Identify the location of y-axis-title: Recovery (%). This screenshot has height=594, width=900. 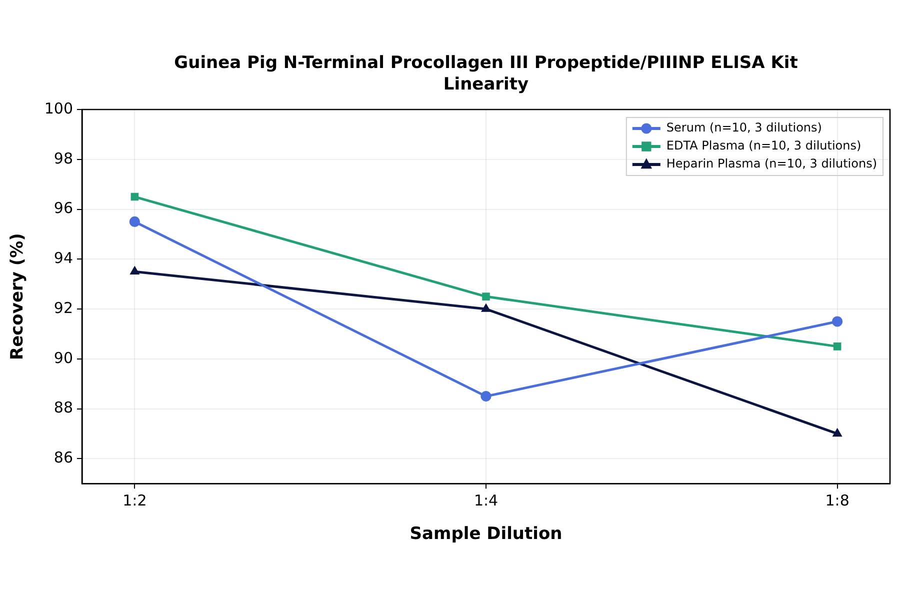
(18, 296).